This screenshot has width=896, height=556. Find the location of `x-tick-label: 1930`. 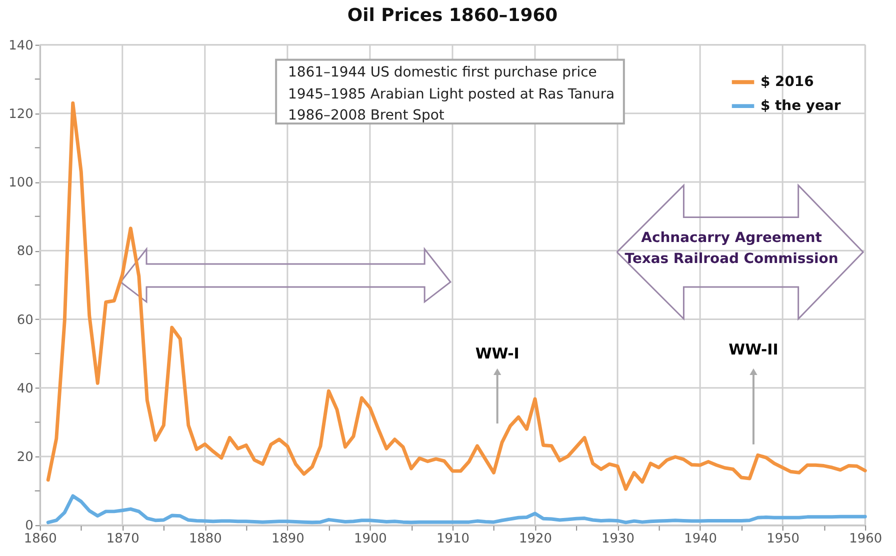

x-tick-label: 1930 is located at coordinates (618, 539).